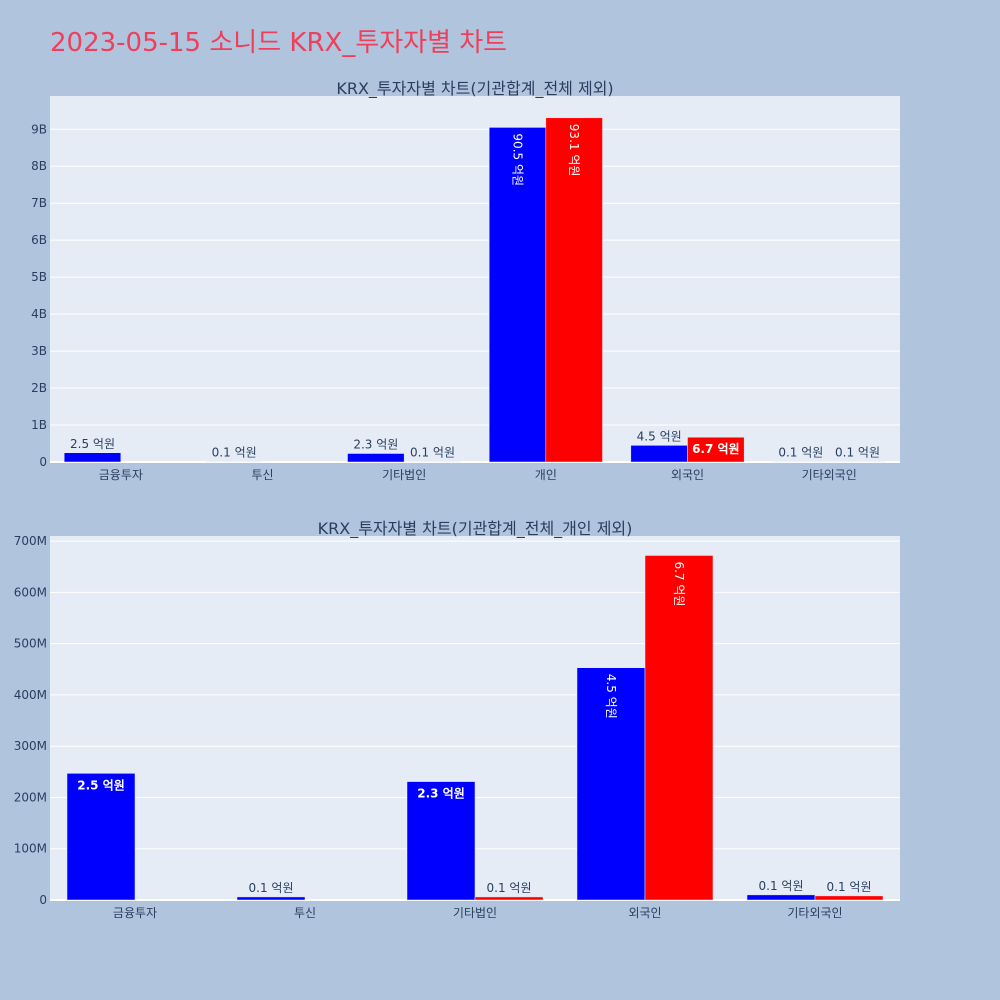 The image size is (1000, 1000). What do you see at coordinates (30, 541) in the screenshot?
I see `y-tick-label: 700M` at bounding box center [30, 541].